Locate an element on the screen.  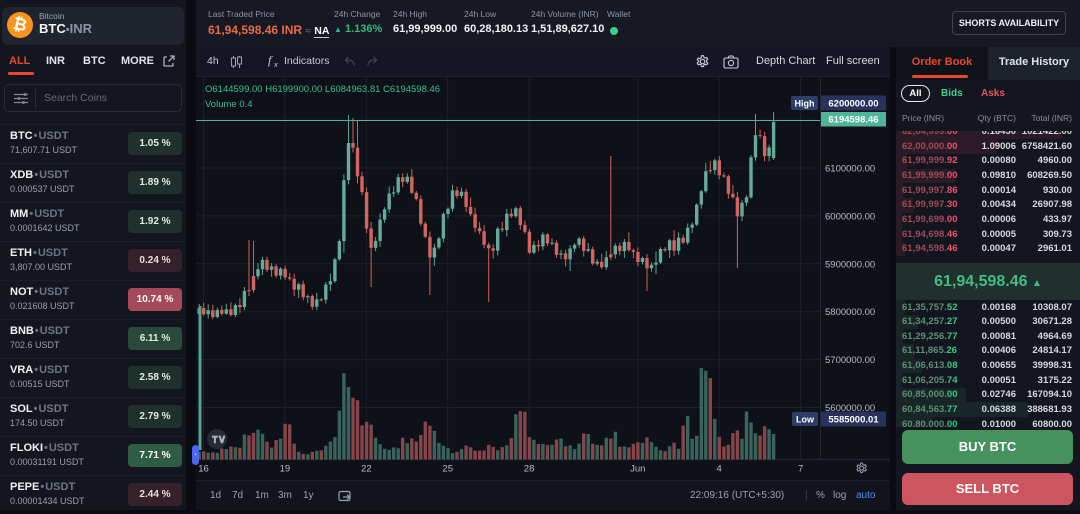
svg-text: 19 is located at coordinates (285, 469).